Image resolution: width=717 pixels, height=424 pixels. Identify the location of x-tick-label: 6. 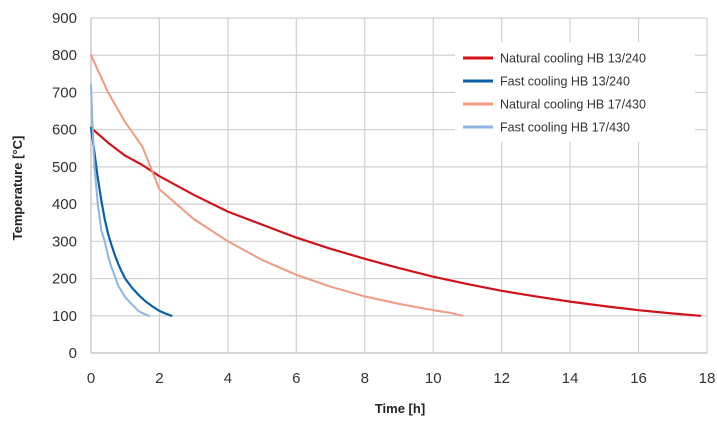
(296, 378).